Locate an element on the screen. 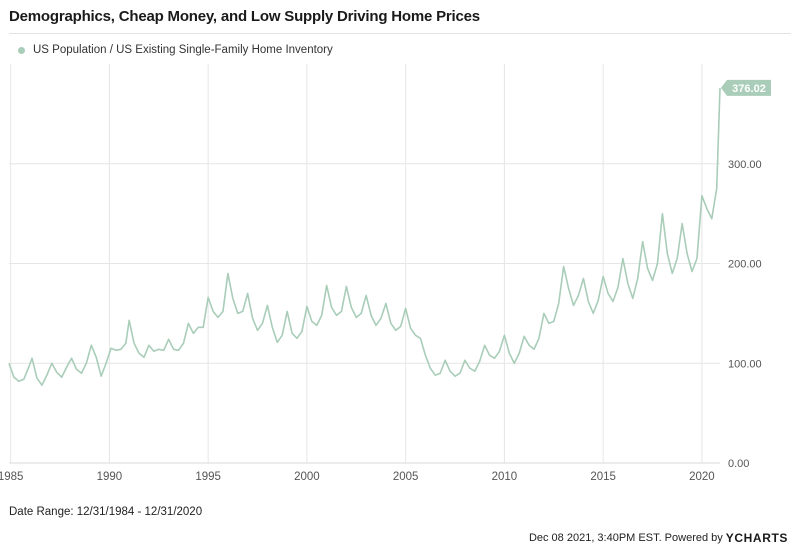 The width and height of the screenshot is (800, 550). last-value-flag is located at coordinates (746, 87).